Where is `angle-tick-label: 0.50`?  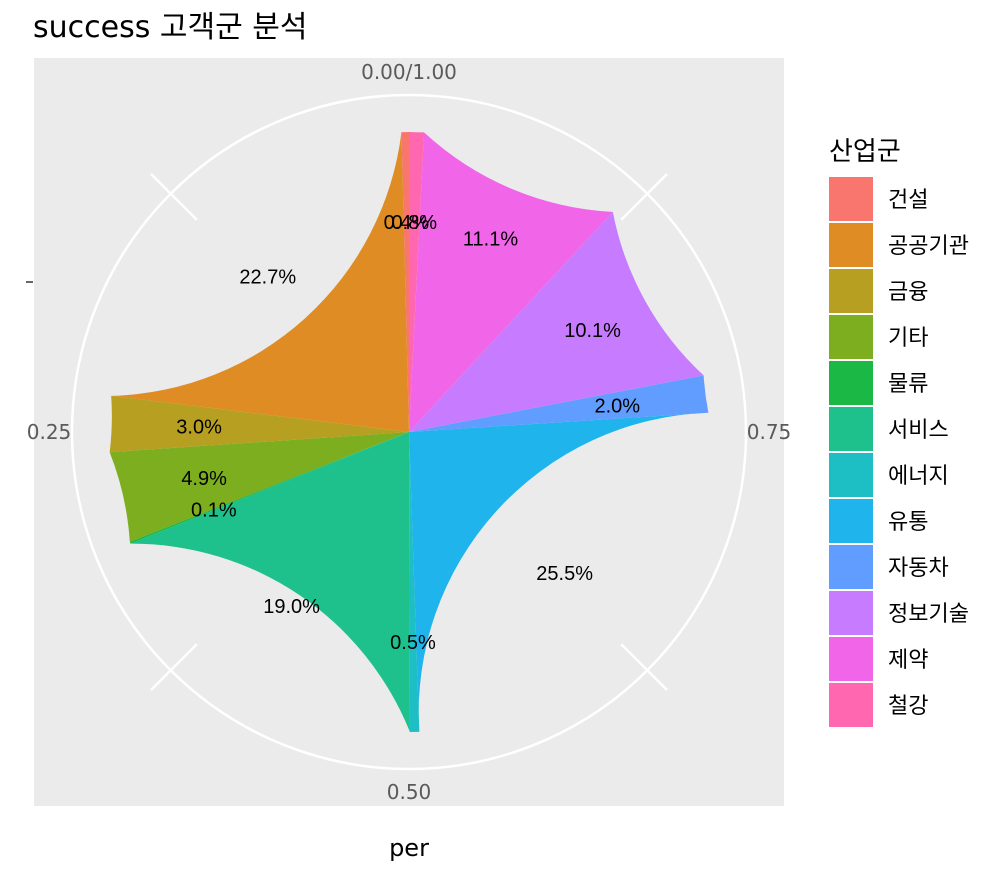 angle-tick-label: 0.50 is located at coordinates (409, 792).